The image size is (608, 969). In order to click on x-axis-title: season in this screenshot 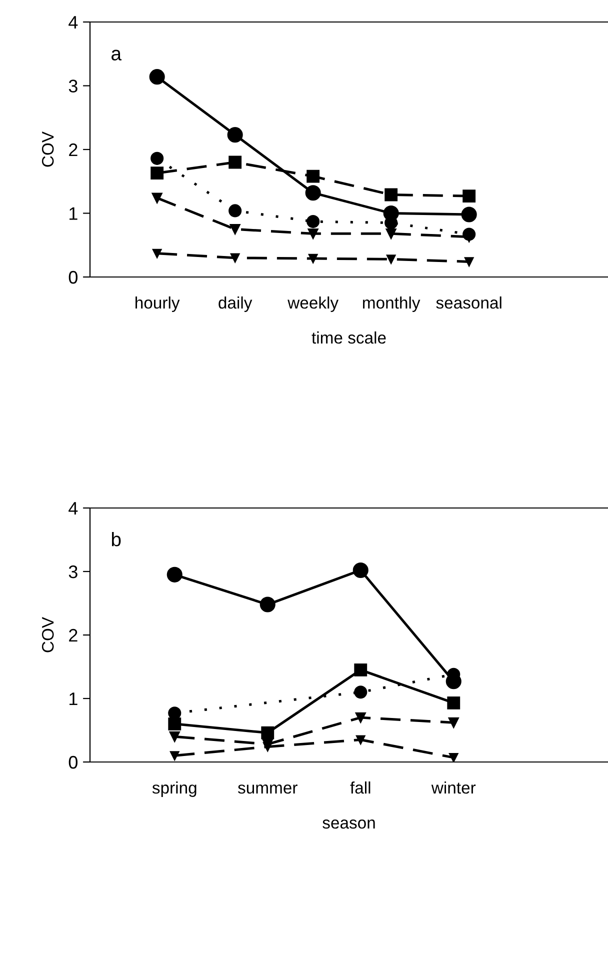, I will do `click(348, 824)`.